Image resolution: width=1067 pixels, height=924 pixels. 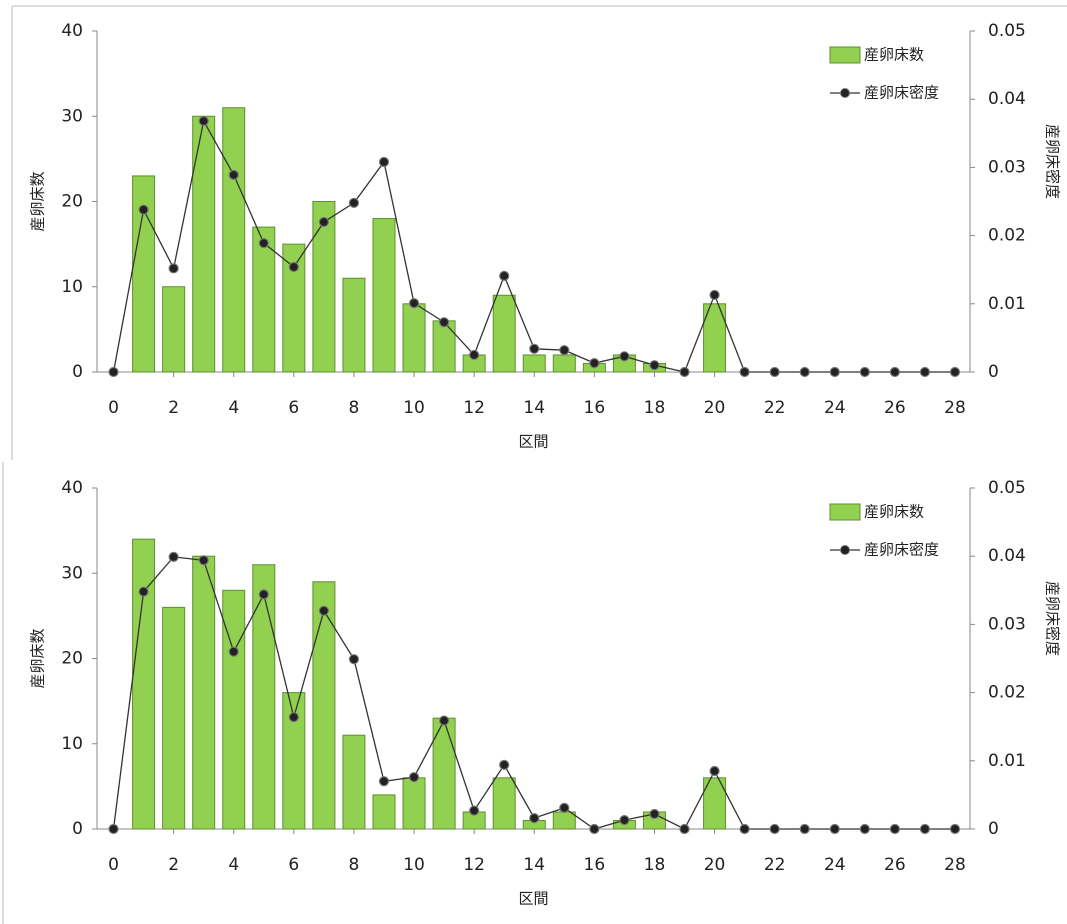 What do you see at coordinates (775, 408) in the screenshot?
I see `x-tick-label: 22` at bounding box center [775, 408].